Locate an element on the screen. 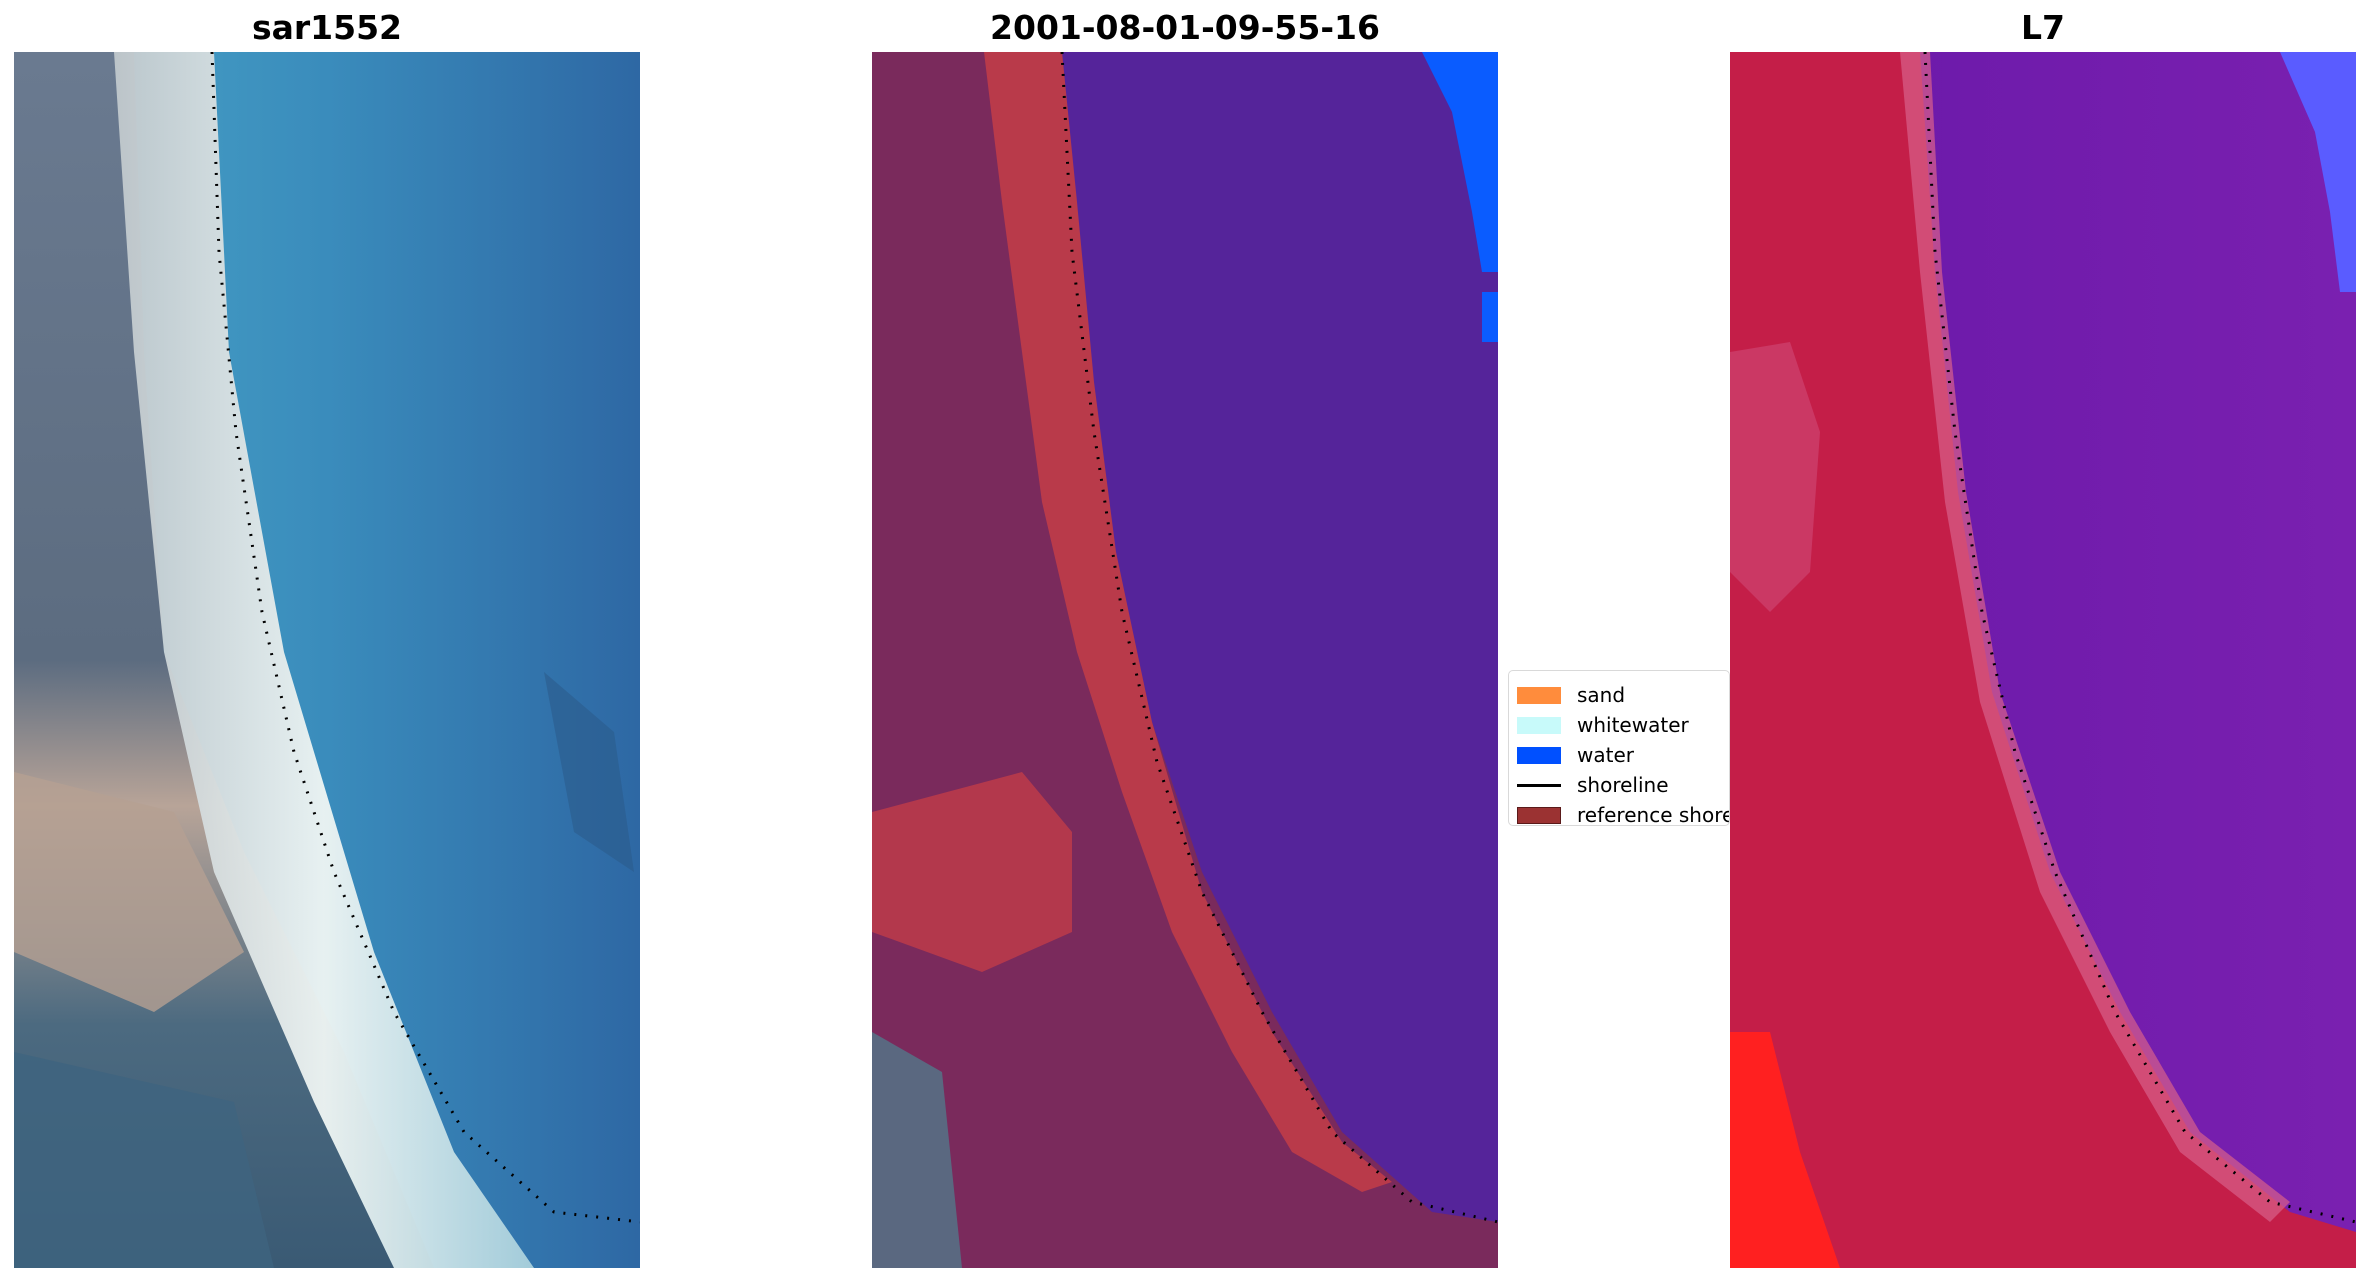  water-swatch is located at coordinates (1539, 755).